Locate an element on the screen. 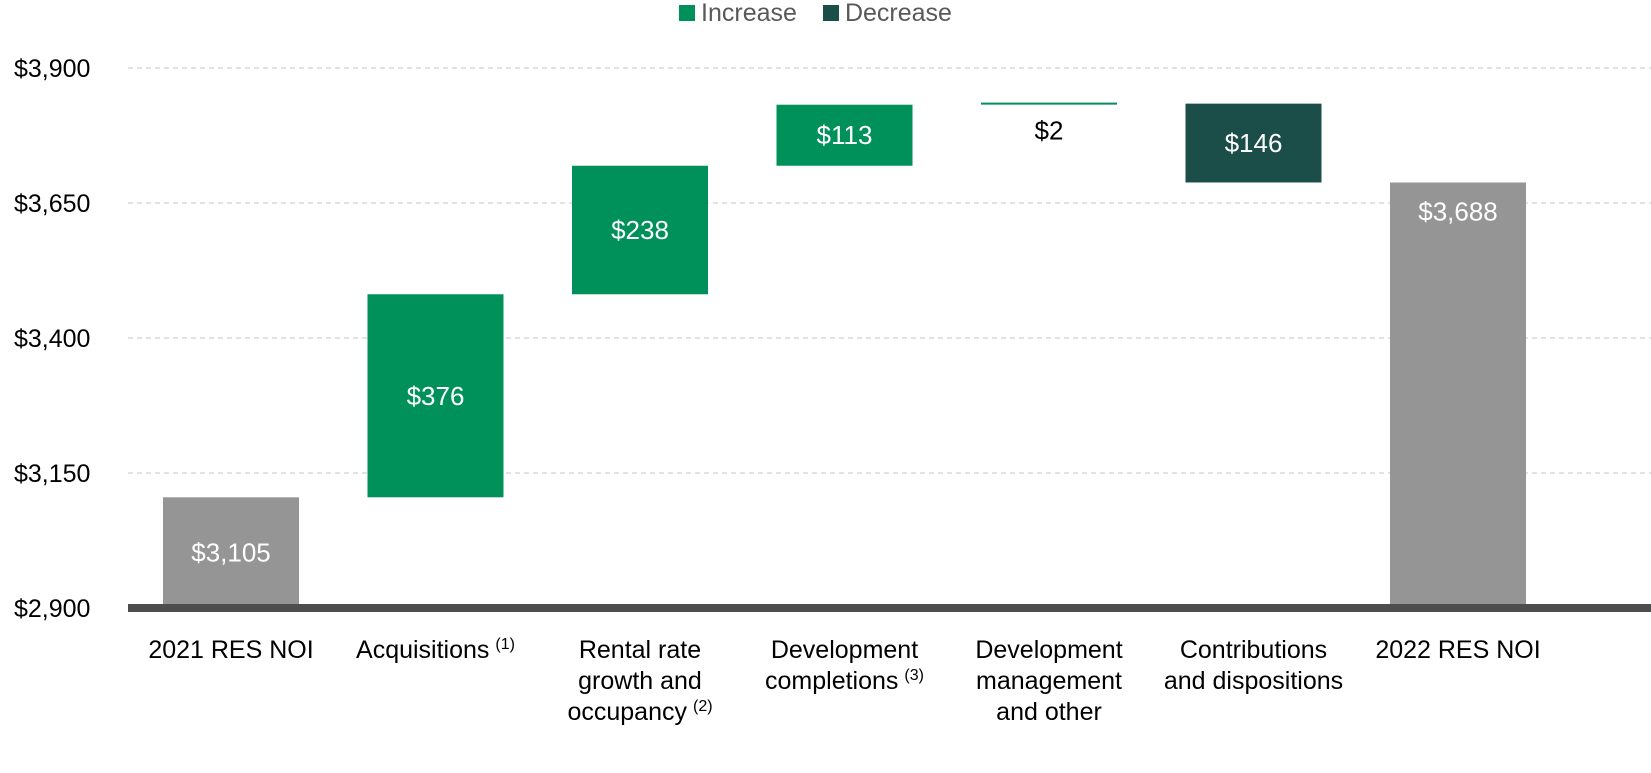 Image resolution: width=1651 pixels, height=773 pixels. y-tick-label: $3,650 is located at coordinates (52, 204).